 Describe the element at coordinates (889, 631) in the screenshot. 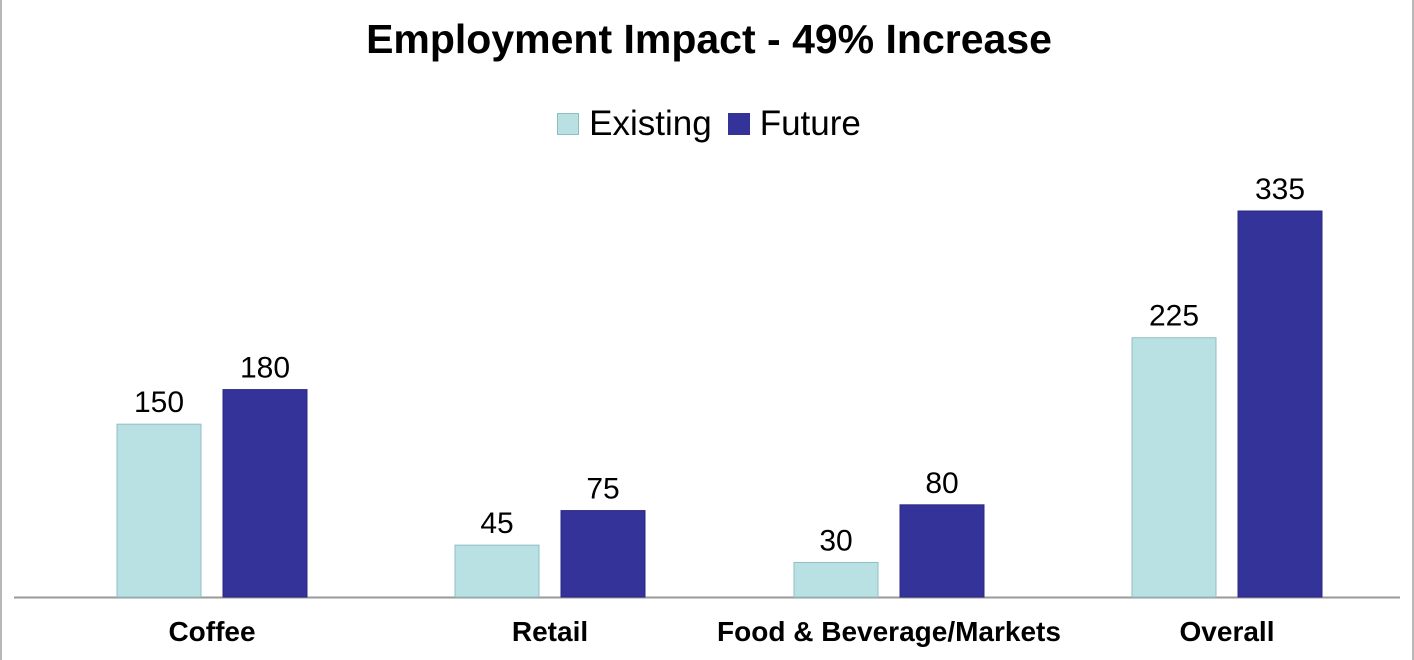

I see `category-label-food-beverage-markets: Food & Beverage/Markets` at that location.